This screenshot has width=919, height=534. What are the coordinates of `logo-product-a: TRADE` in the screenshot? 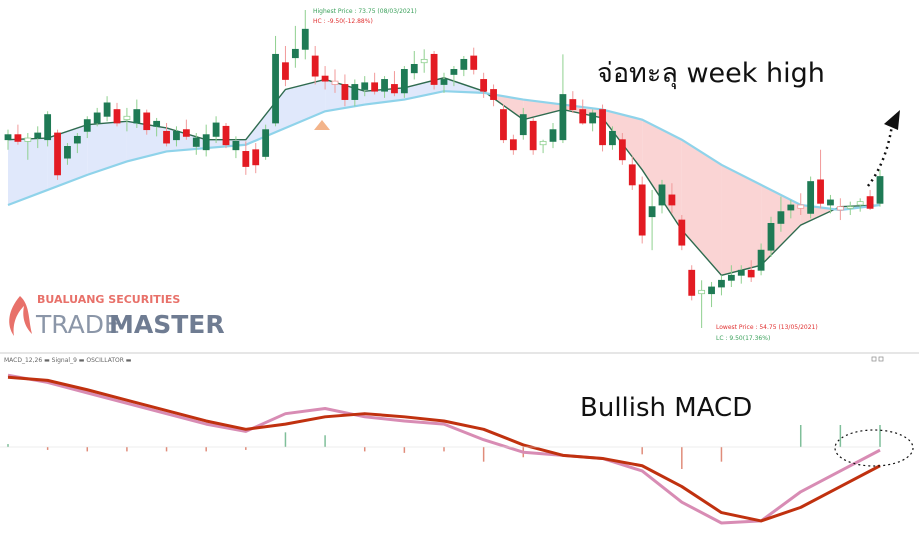 It's located at (77, 324).